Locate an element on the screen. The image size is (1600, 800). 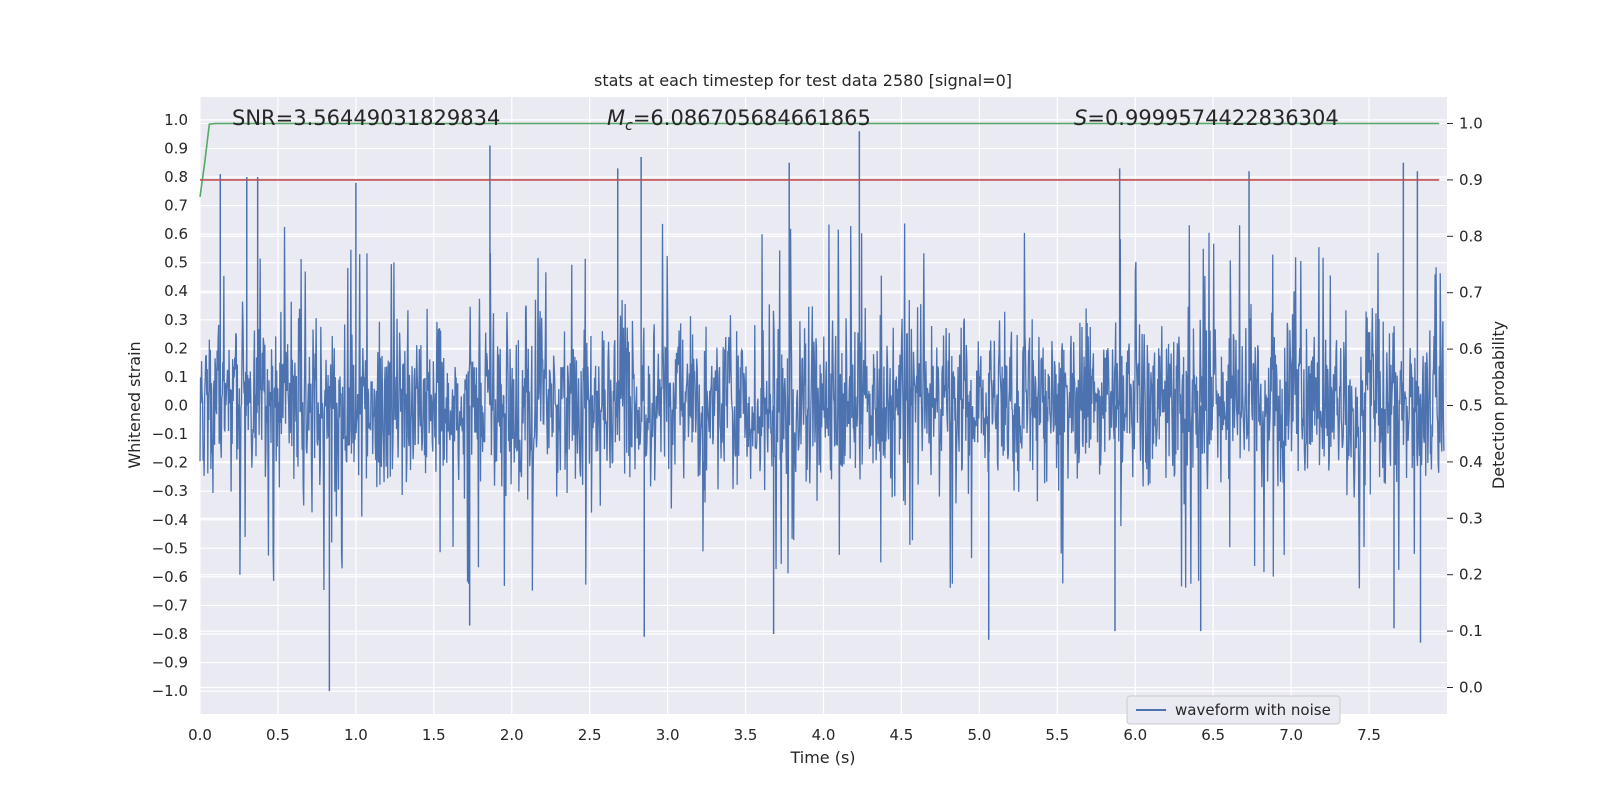
x-tick-label: 0.5 is located at coordinates (278, 735).